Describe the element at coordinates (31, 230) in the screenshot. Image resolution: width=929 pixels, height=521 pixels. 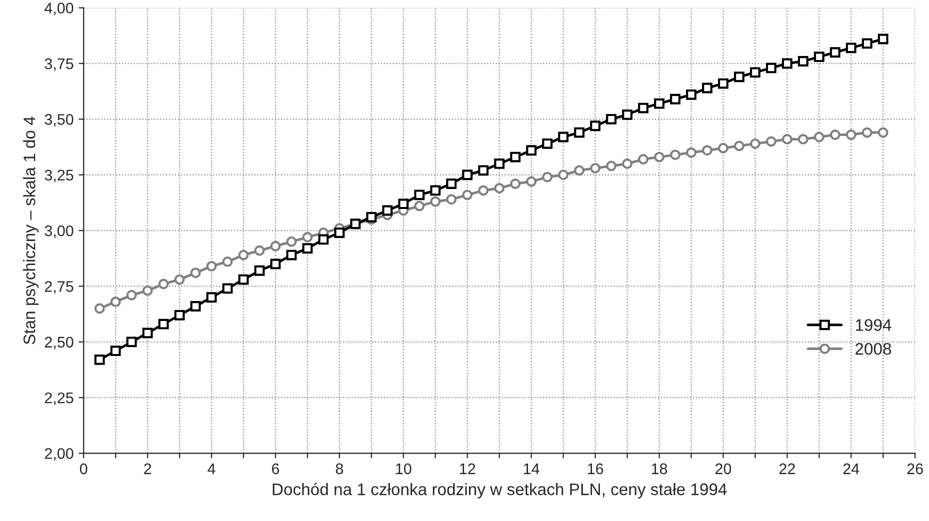
I see `y-axis-title: Stan psychiczny – skala 1 do 4` at that location.